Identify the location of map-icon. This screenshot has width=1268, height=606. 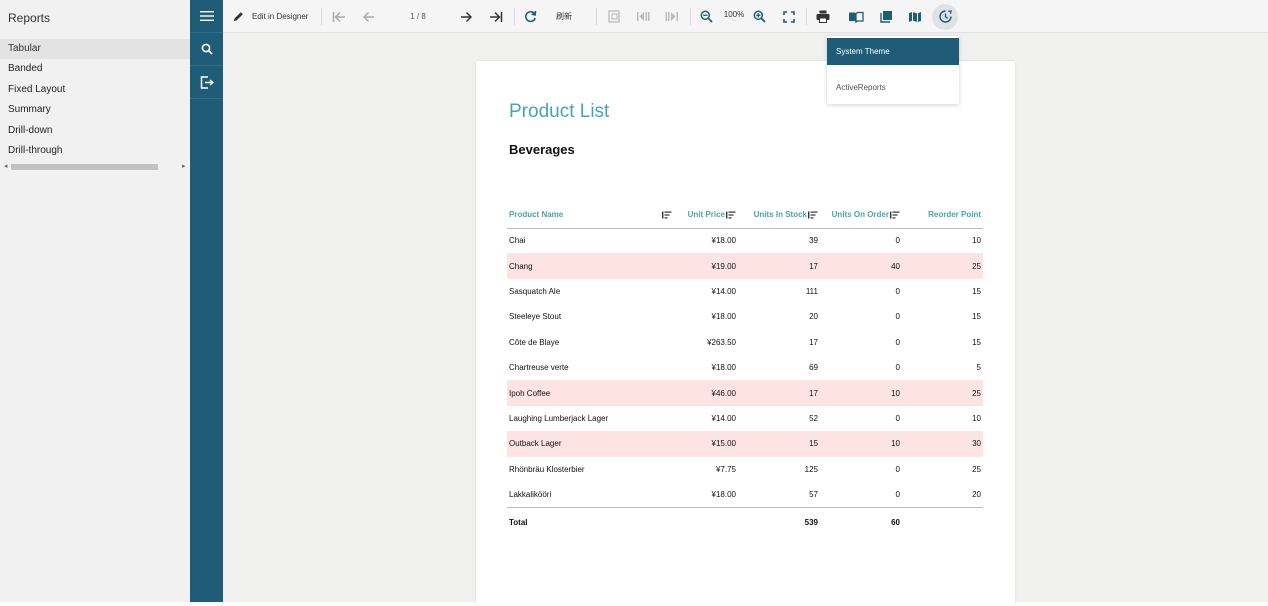
(915, 16).